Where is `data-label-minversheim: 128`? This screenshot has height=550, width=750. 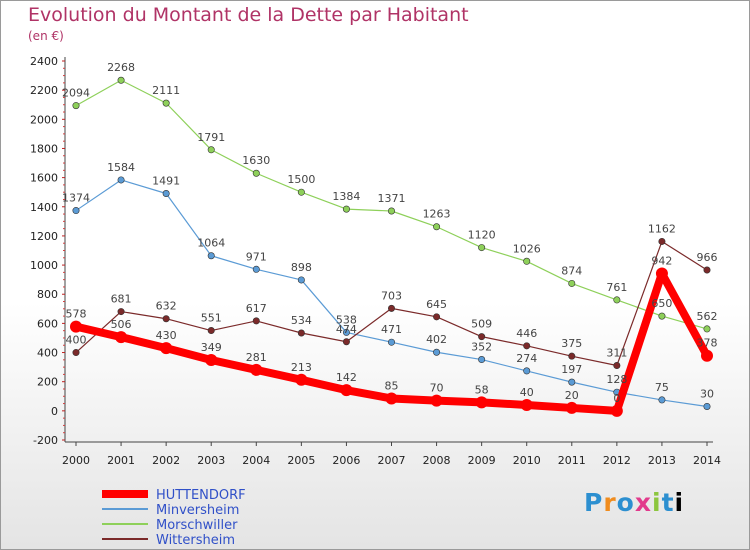 data-label-minversheim: 128 is located at coordinates (616, 379).